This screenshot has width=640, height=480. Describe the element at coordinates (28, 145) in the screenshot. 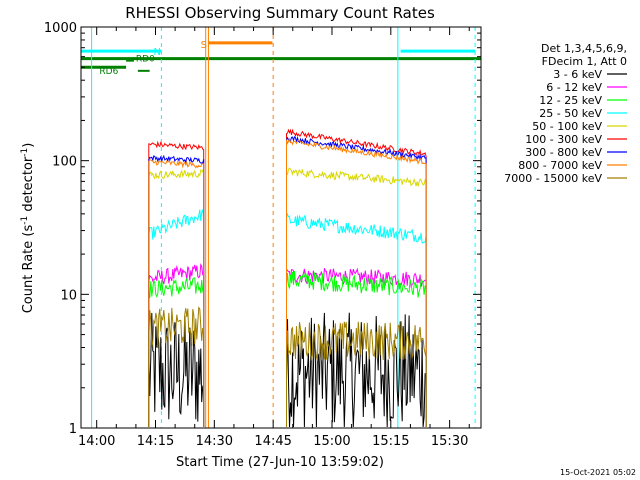

I see `y-axis-label-part-5: )` at that location.